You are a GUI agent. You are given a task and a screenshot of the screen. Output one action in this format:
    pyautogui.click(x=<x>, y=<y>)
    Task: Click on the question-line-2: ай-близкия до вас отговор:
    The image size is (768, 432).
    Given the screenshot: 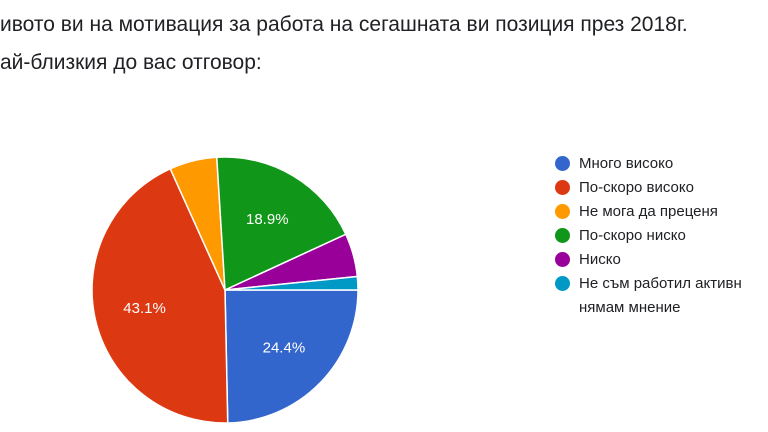 What is the action you would take?
    pyautogui.click(x=131, y=62)
    